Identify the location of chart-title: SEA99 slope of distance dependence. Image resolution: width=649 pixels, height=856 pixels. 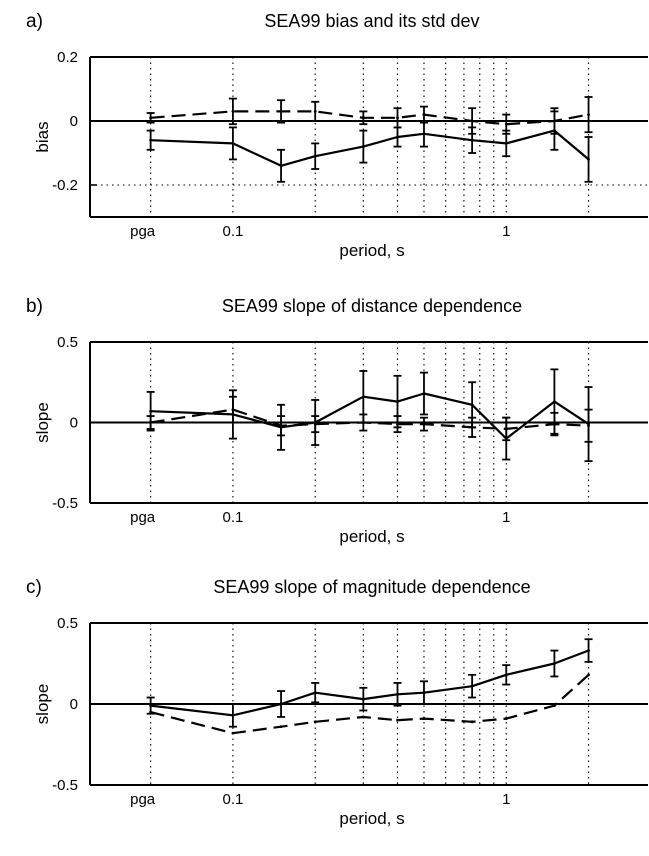
(372, 306).